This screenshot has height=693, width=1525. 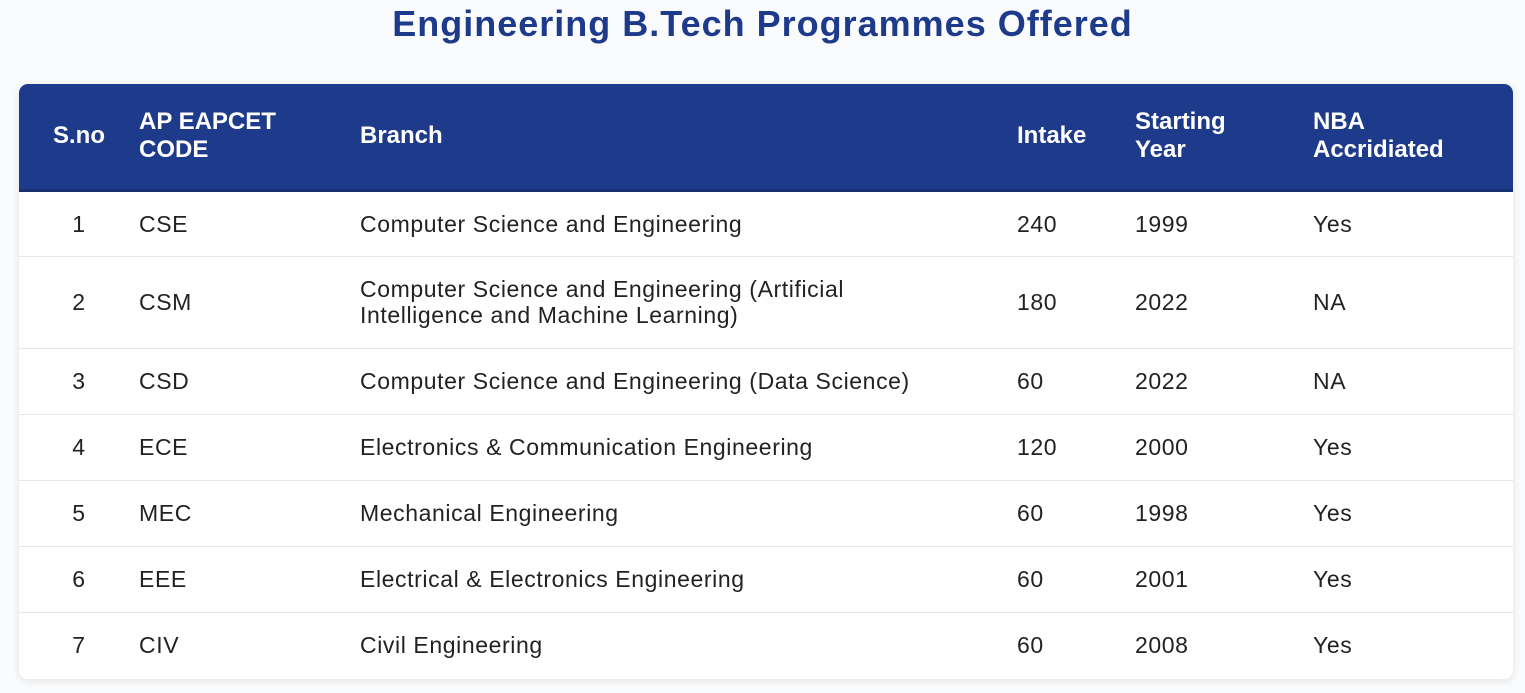 I want to click on cell-year: 2000, so click(x=1224, y=447).